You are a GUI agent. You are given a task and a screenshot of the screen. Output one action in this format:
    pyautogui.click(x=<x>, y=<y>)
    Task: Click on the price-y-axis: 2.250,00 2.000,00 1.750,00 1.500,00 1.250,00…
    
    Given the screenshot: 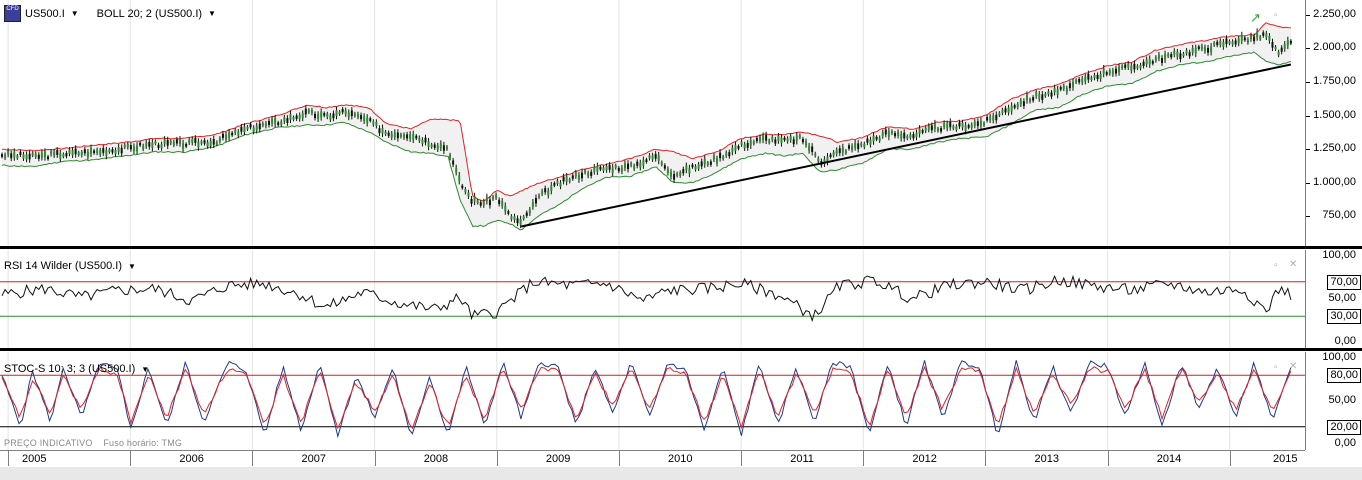 What is the action you would take?
    pyautogui.click(x=1334, y=123)
    